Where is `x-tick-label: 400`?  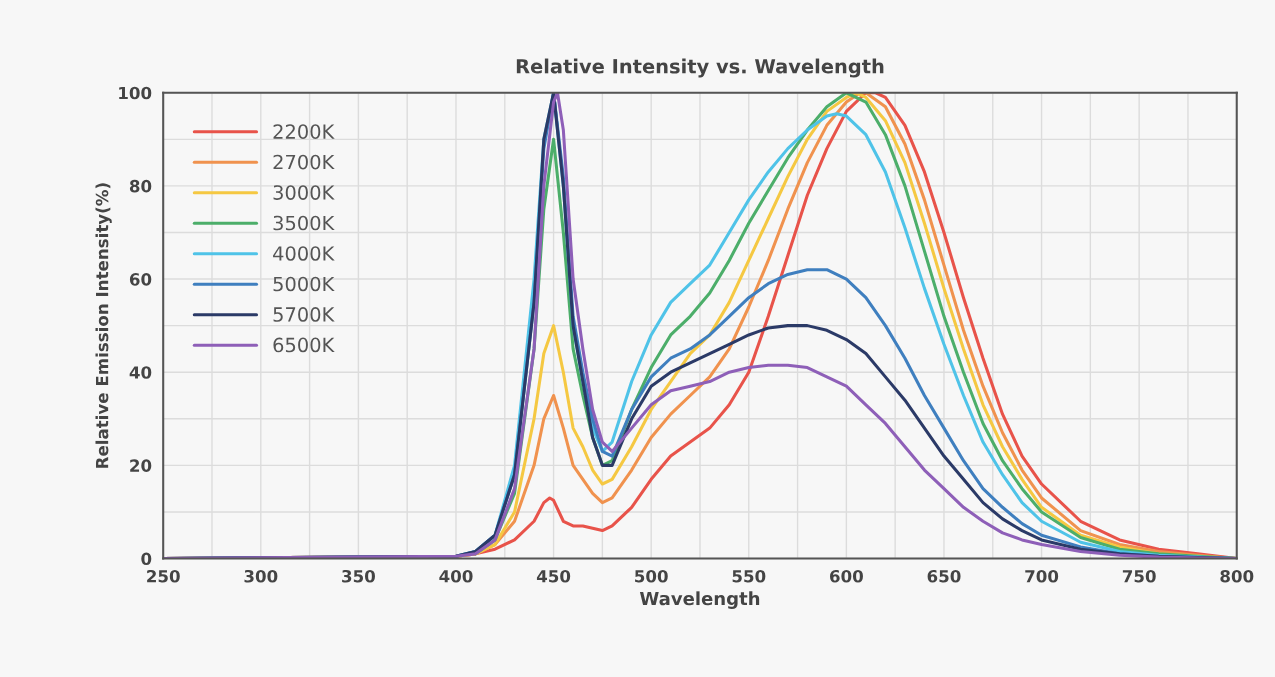 x-tick-label: 400 is located at coordinates (456, 576).